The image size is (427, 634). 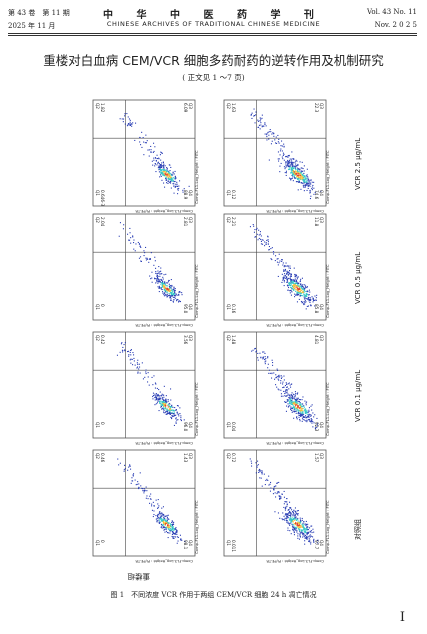 I want to click on volume-issue-en: Vol. 43 No. 11, so click(x=391, y=12).